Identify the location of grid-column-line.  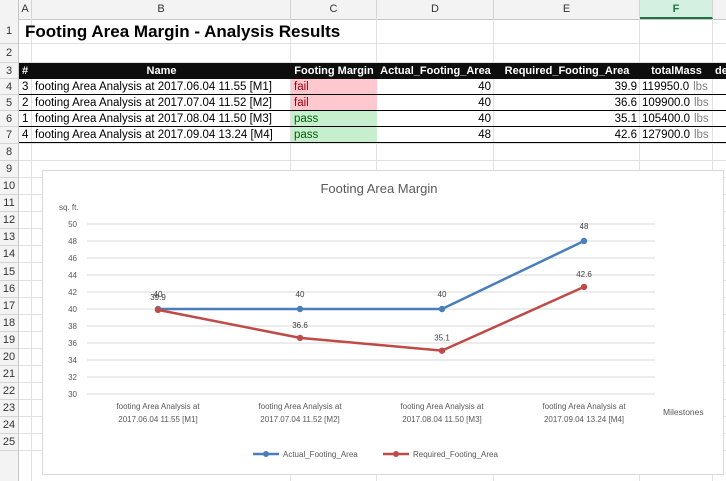
(31, 250).